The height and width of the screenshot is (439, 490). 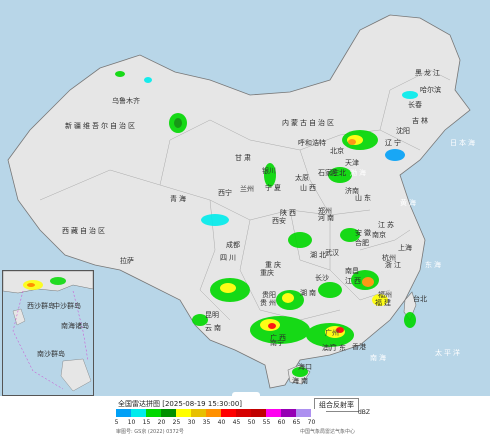 What do you see at coordinates (305, 367) in the screenshot?
I see `city-label: 海口` at bounding box center [305, 367].